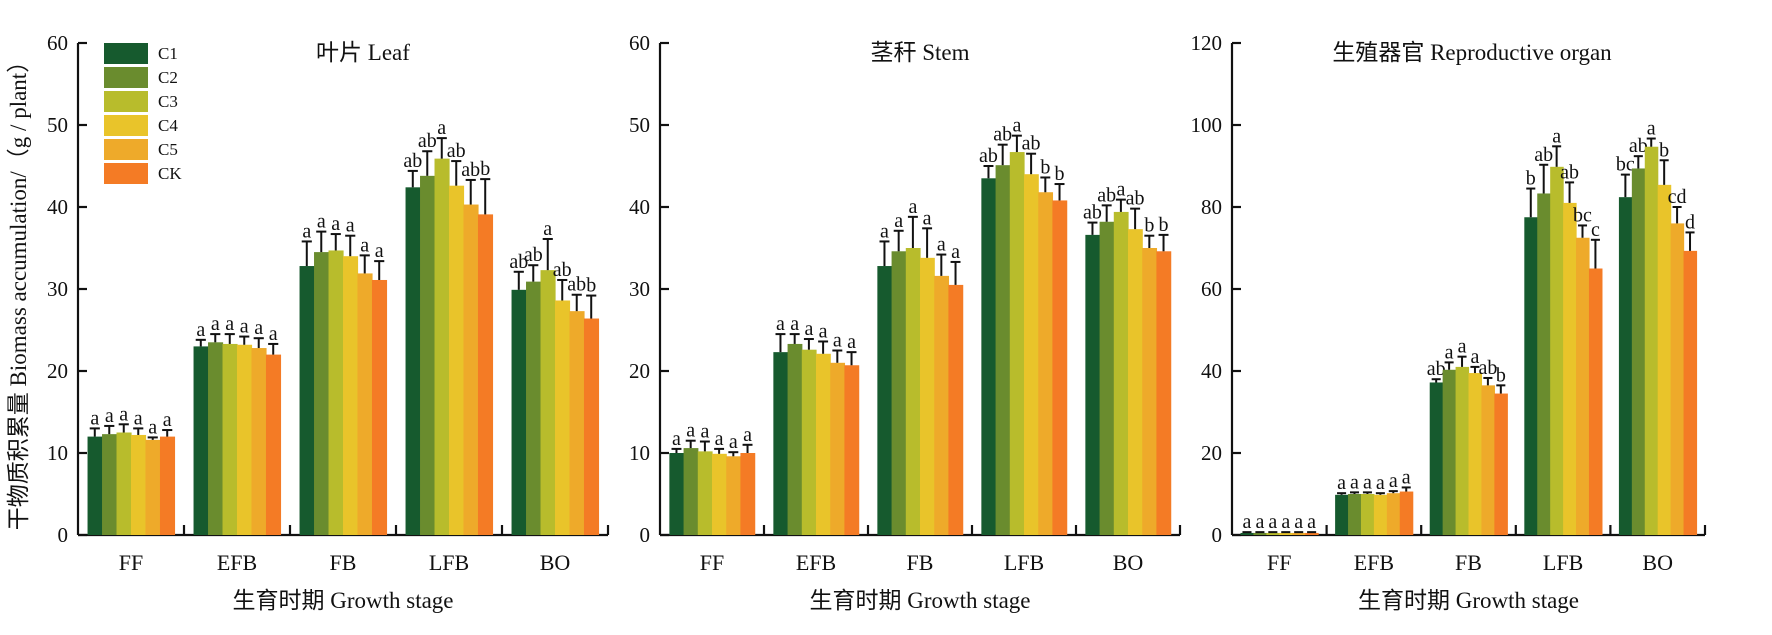  I want to click on bar-CK-BO, so click(1690, 392).